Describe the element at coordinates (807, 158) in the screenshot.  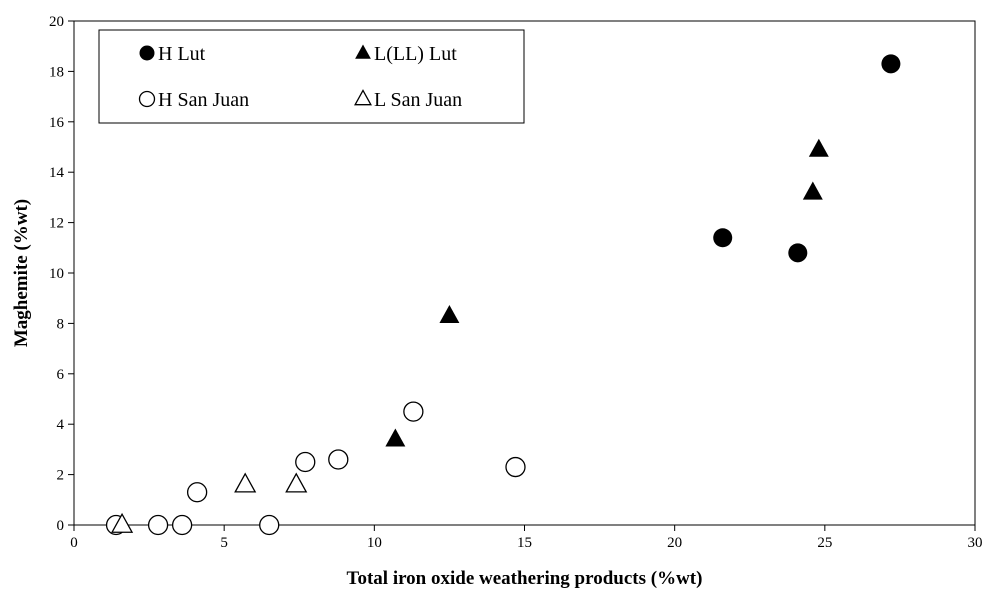
I see `series-h-lut` at that location.